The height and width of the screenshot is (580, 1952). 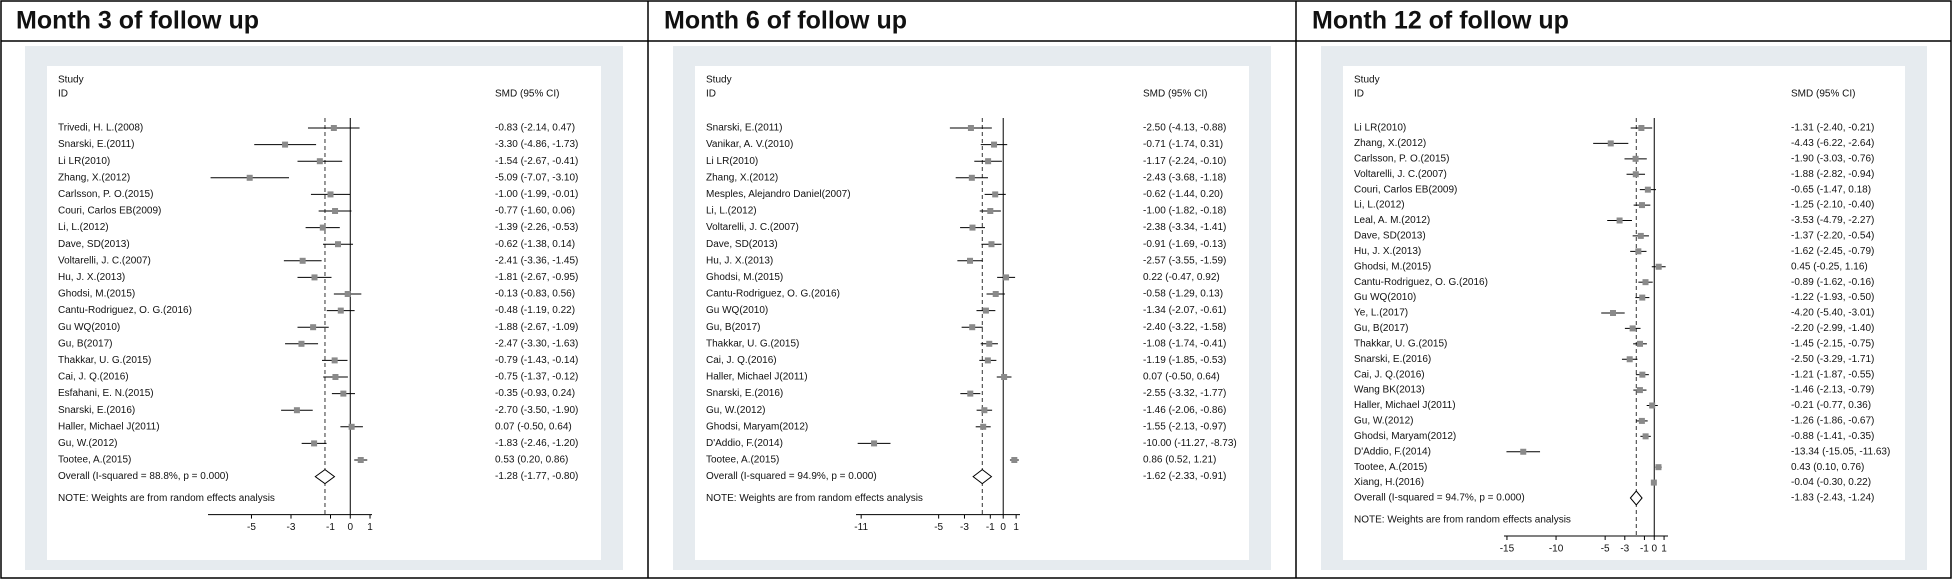 I want to click on id-header: ID, so click(x=1359, y=94).